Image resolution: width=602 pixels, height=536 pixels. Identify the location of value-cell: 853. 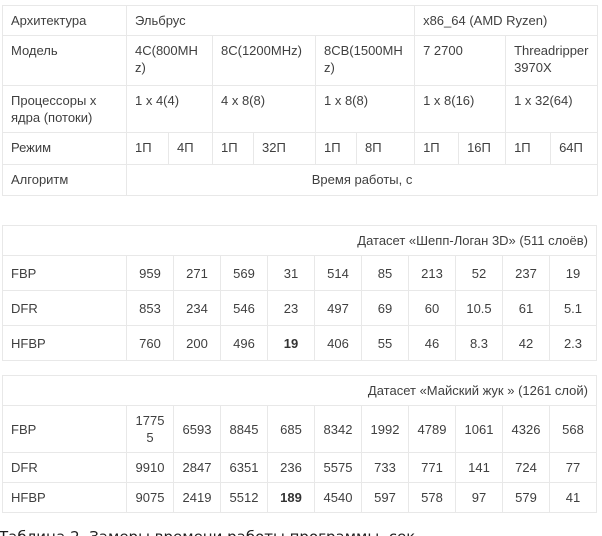
(150, 308).